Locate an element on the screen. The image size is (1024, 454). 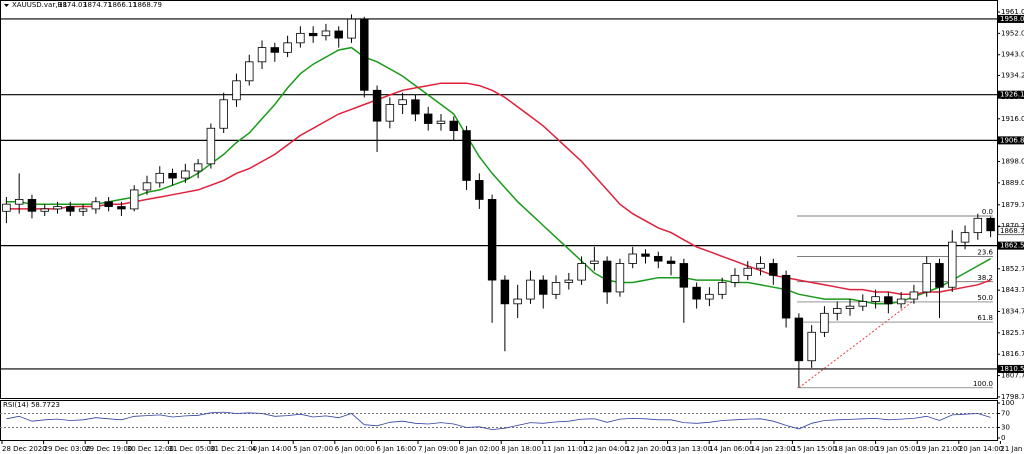
y-tick-label: 1916.00 is located at coordinates (1012, 119).